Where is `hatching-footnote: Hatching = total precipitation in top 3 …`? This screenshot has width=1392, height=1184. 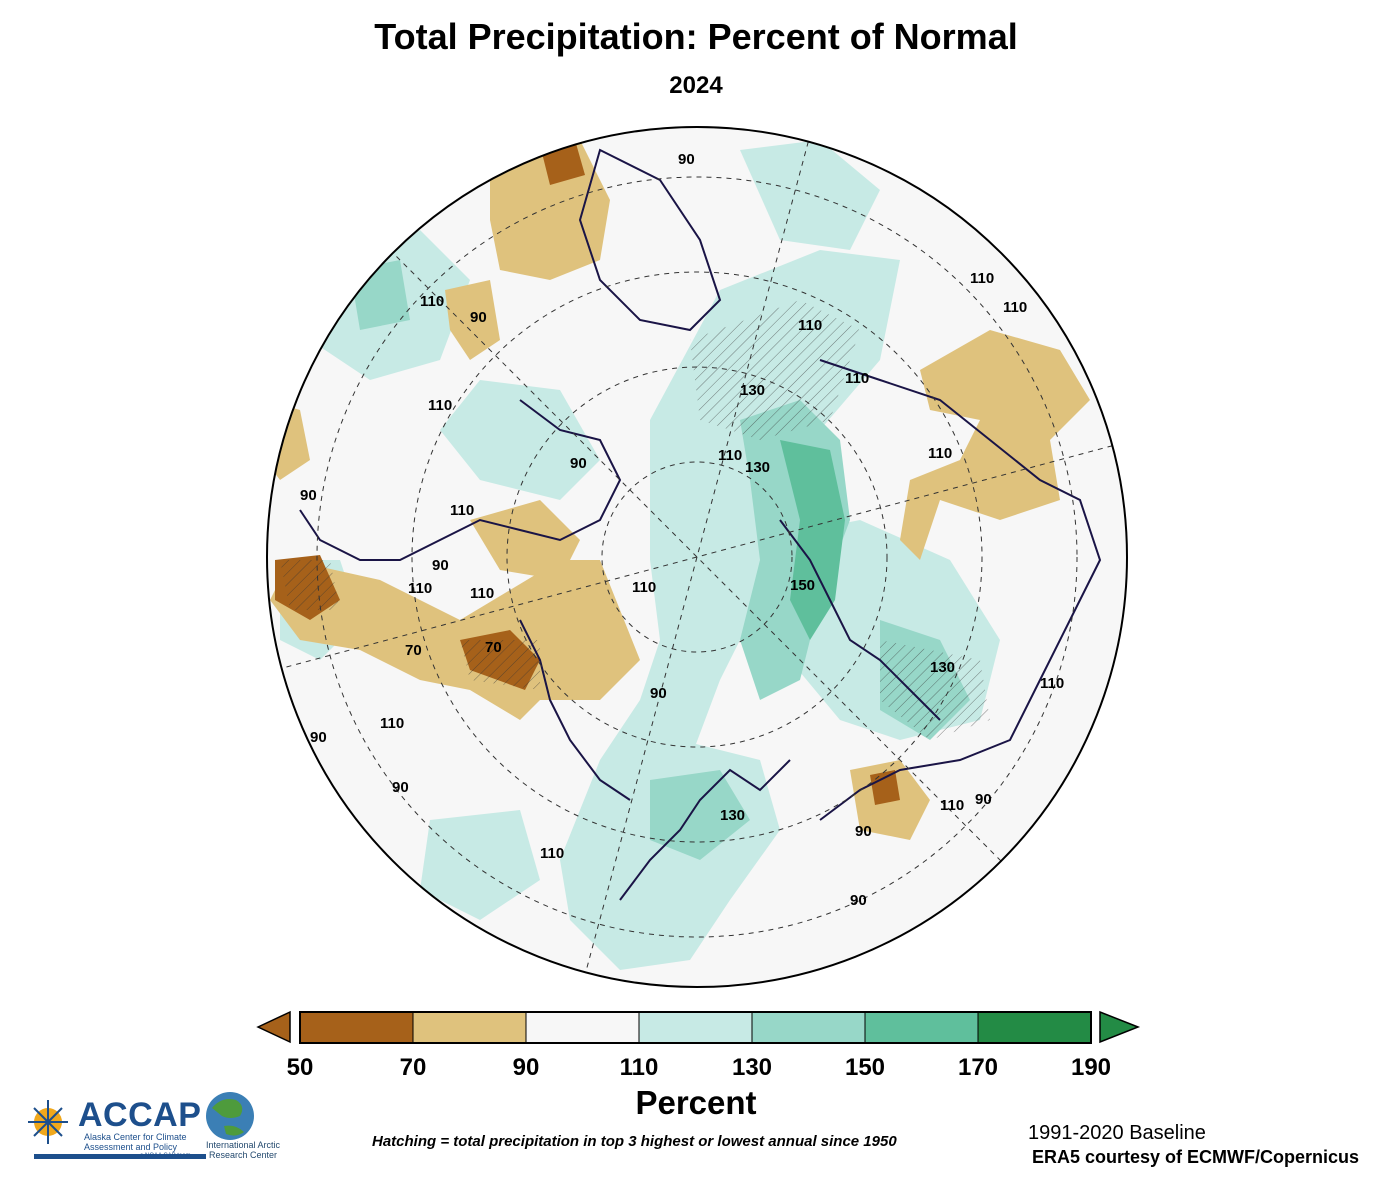 hatching-footnote: Hatching = total precipitation in top 3 … is located at coordinates (634, 1141).